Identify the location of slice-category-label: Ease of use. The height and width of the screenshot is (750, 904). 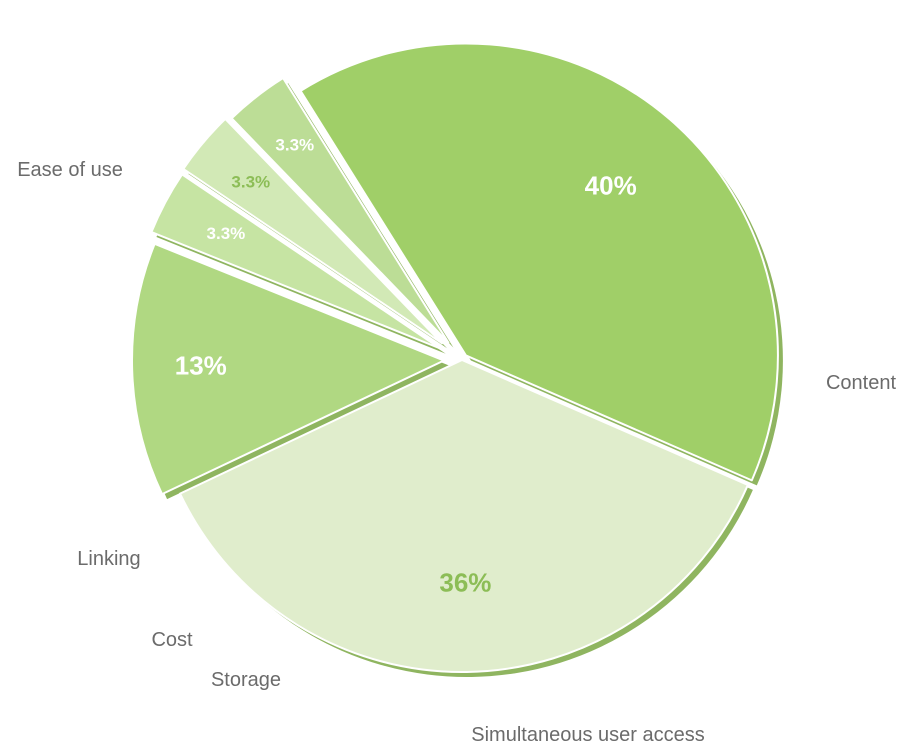
(70, 170).